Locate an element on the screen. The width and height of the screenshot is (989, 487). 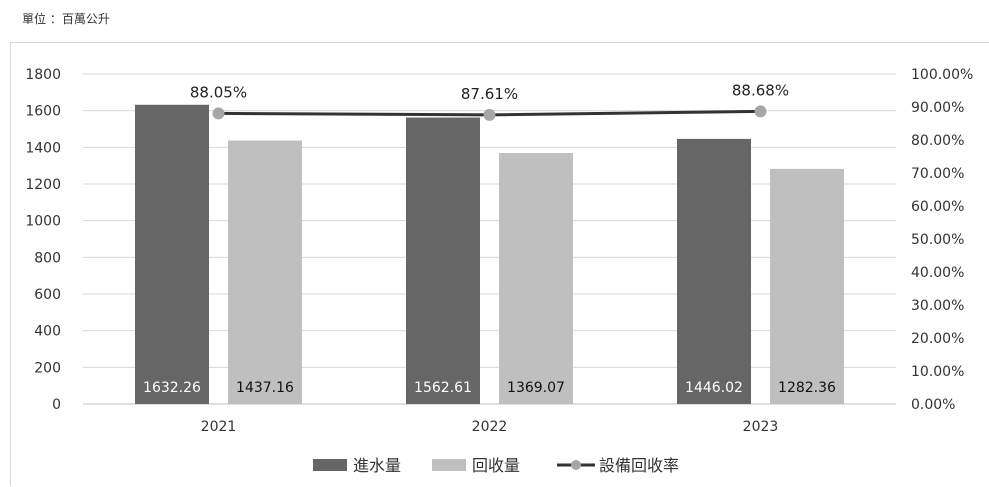
y-left-tick-label: 200 is located at coordinates (47, 368).